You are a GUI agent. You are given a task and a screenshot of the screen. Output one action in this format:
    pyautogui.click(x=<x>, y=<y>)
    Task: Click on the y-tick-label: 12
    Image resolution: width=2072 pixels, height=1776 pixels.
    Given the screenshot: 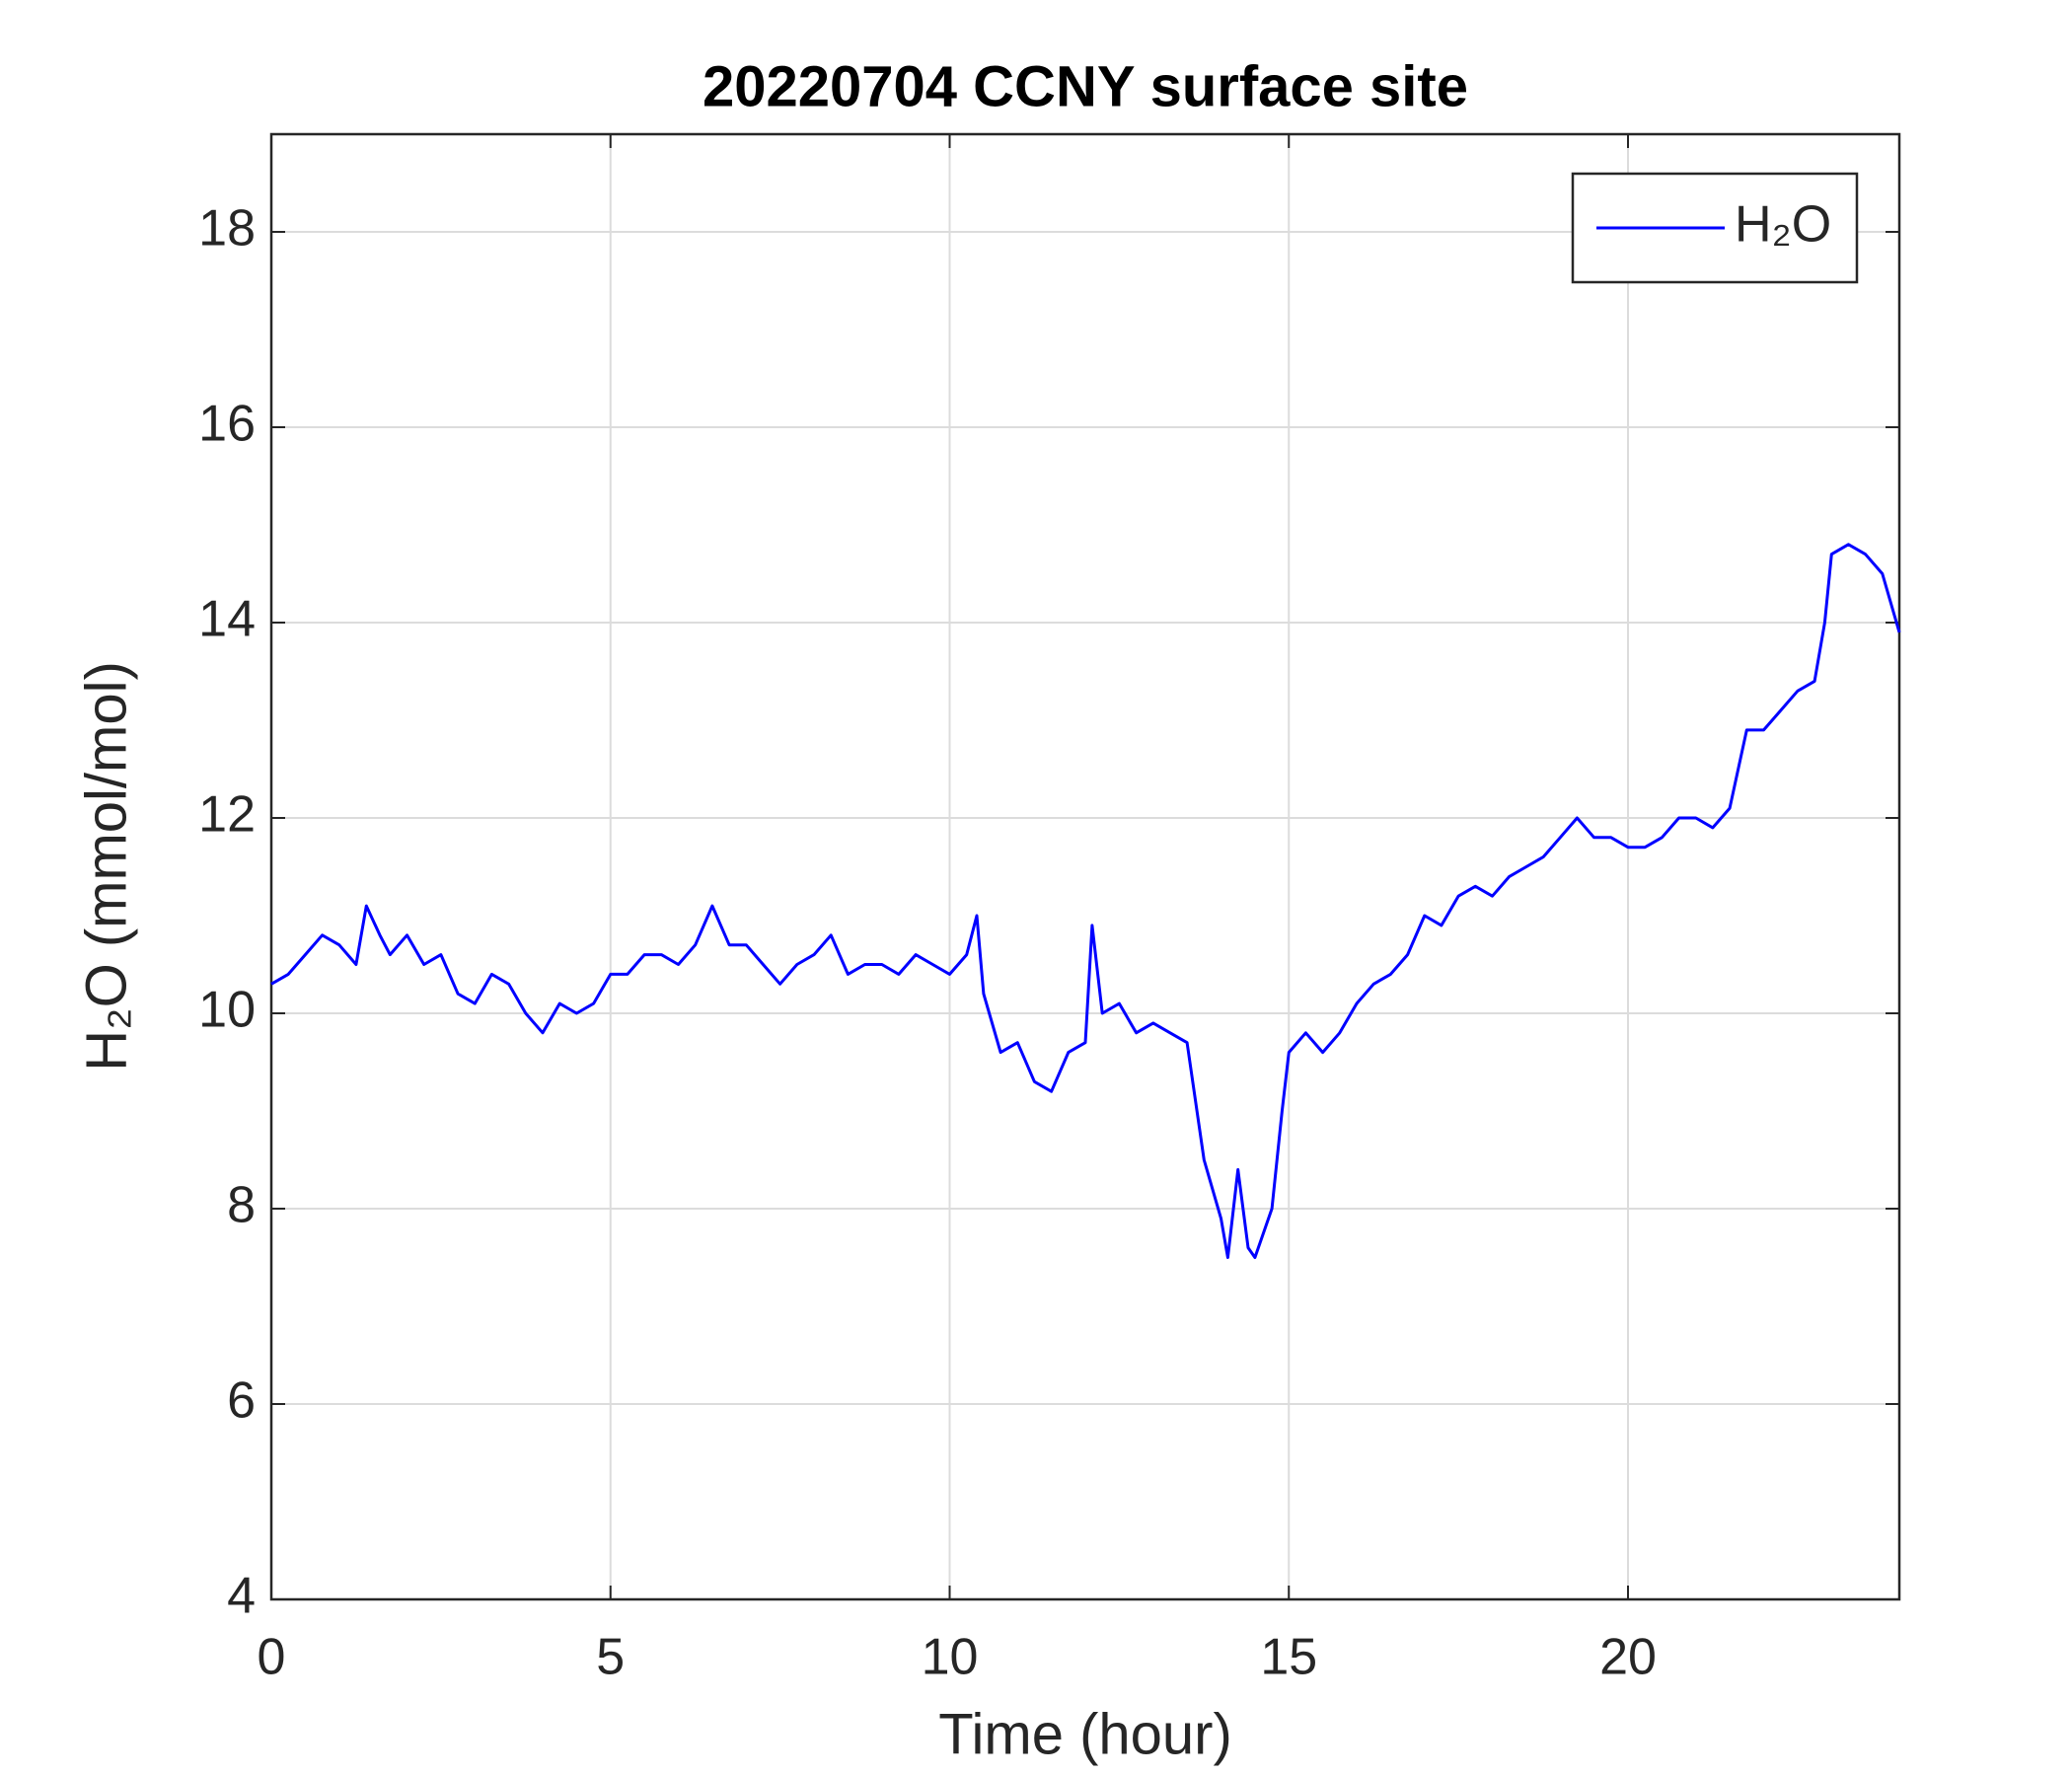 What is the action you would take?
    pyautogui.click(x=227, y=815)
    